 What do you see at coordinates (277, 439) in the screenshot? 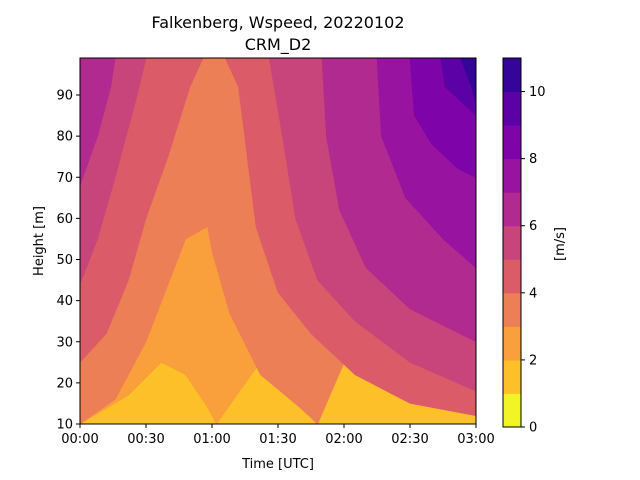
I see `x-tick-label: 01:30` at bounding box center [277, 439].